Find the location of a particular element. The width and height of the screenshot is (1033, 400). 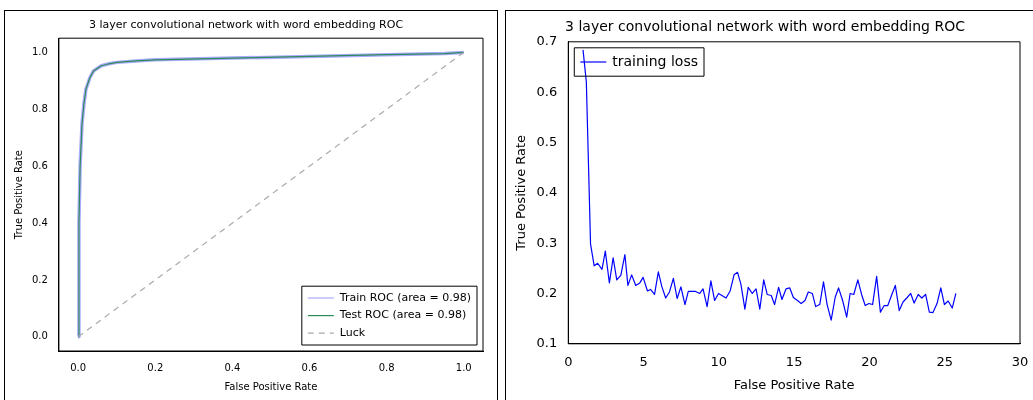

x-tick-label: 5 is located at coordinates (643, 361).